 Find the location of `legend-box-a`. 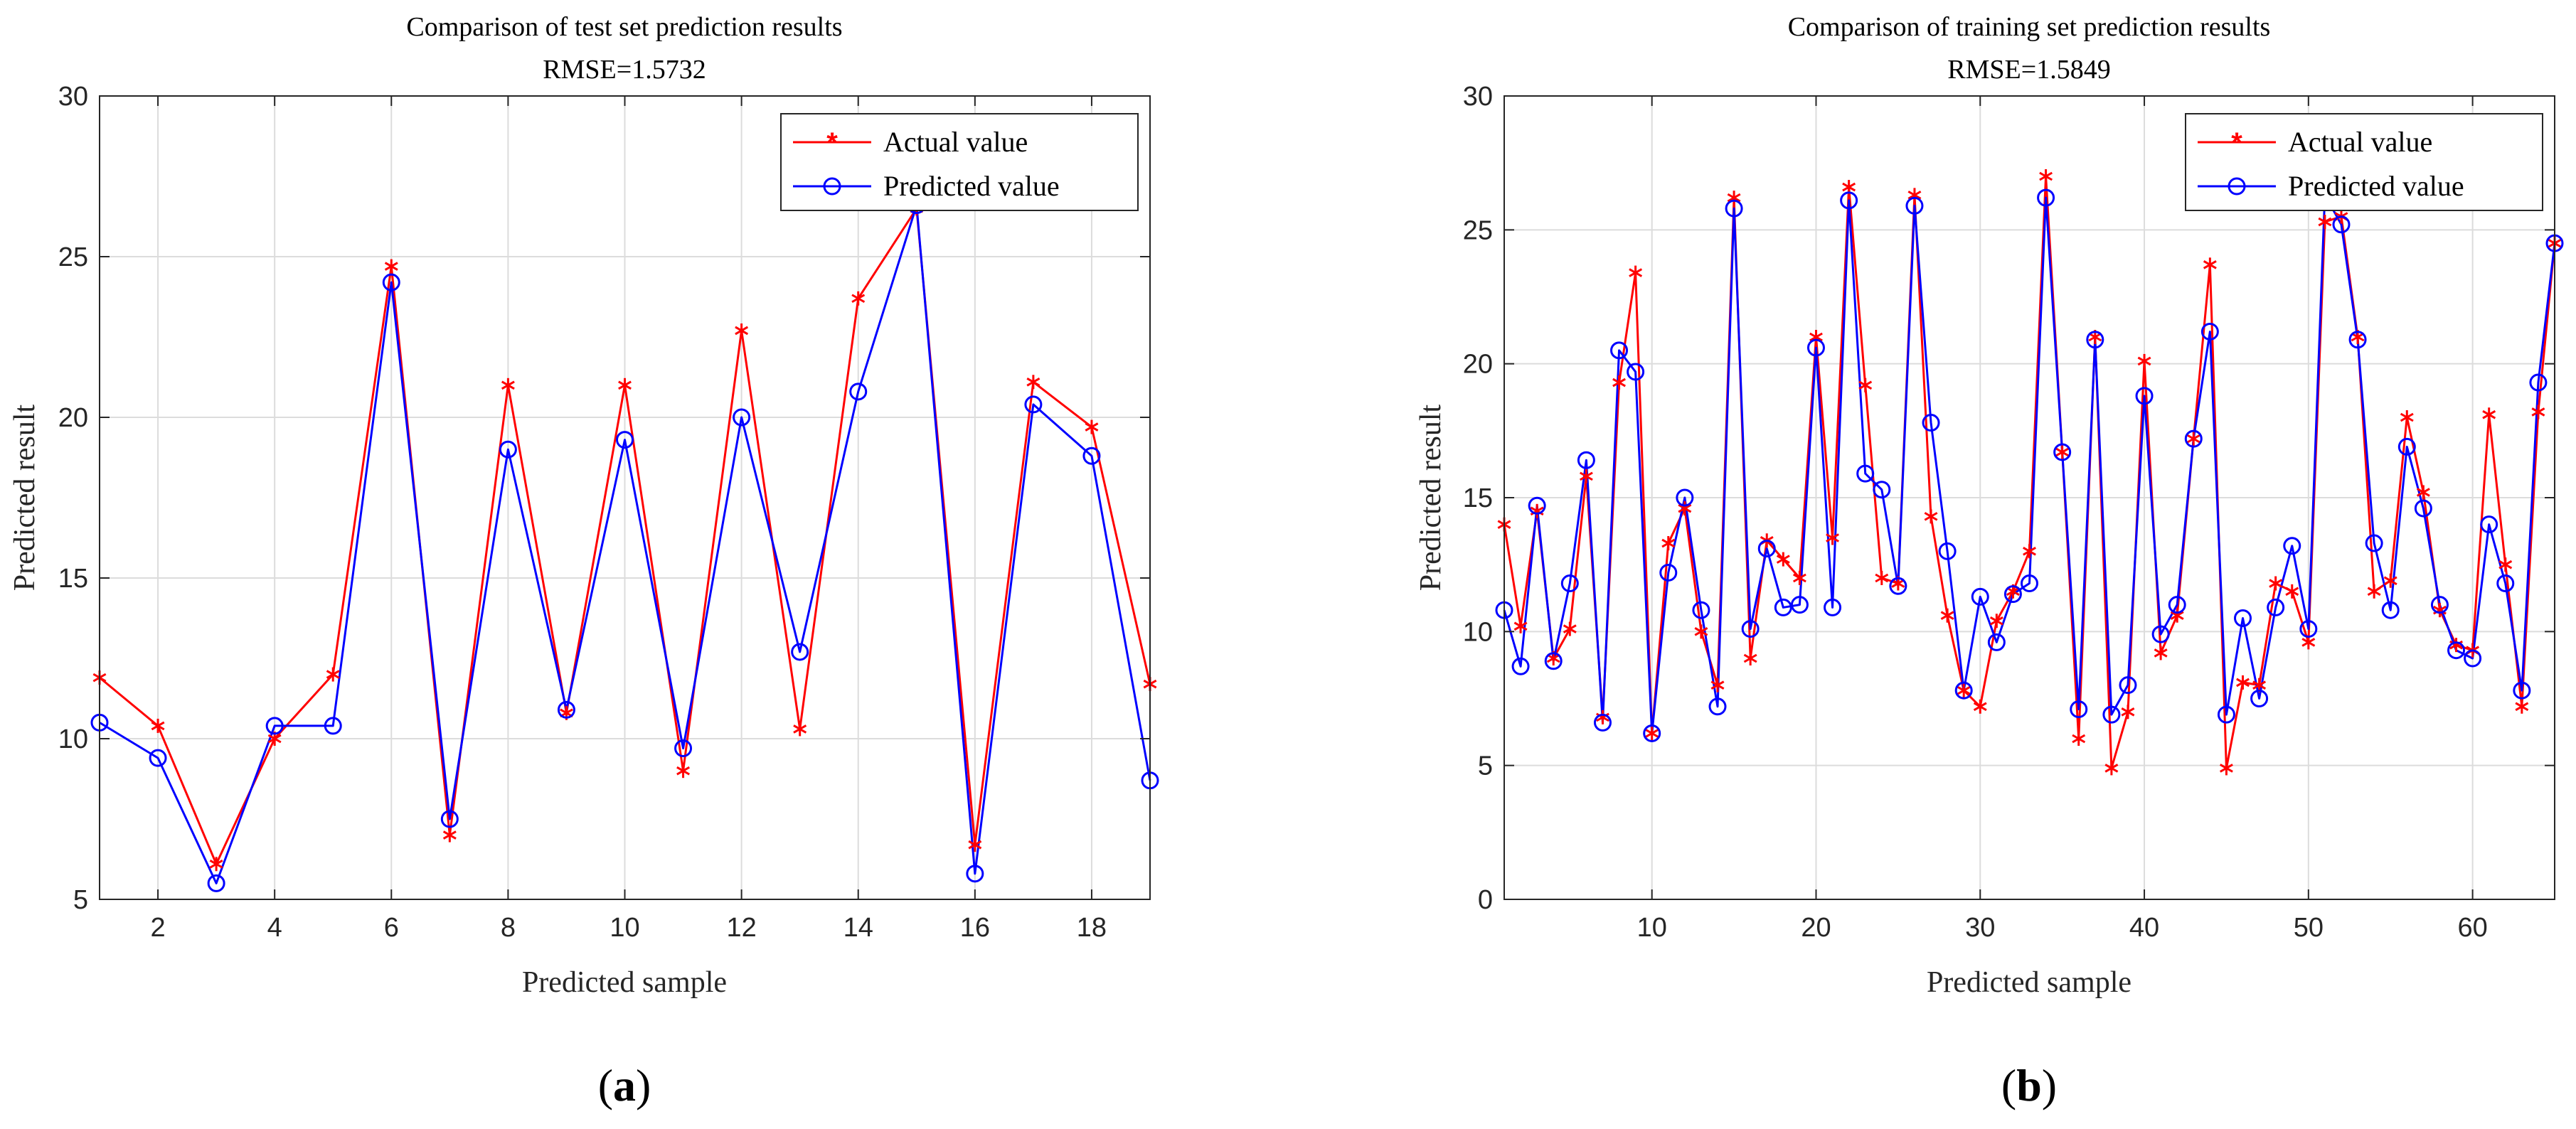

legend-box-a is located at coordinates (959, 162).